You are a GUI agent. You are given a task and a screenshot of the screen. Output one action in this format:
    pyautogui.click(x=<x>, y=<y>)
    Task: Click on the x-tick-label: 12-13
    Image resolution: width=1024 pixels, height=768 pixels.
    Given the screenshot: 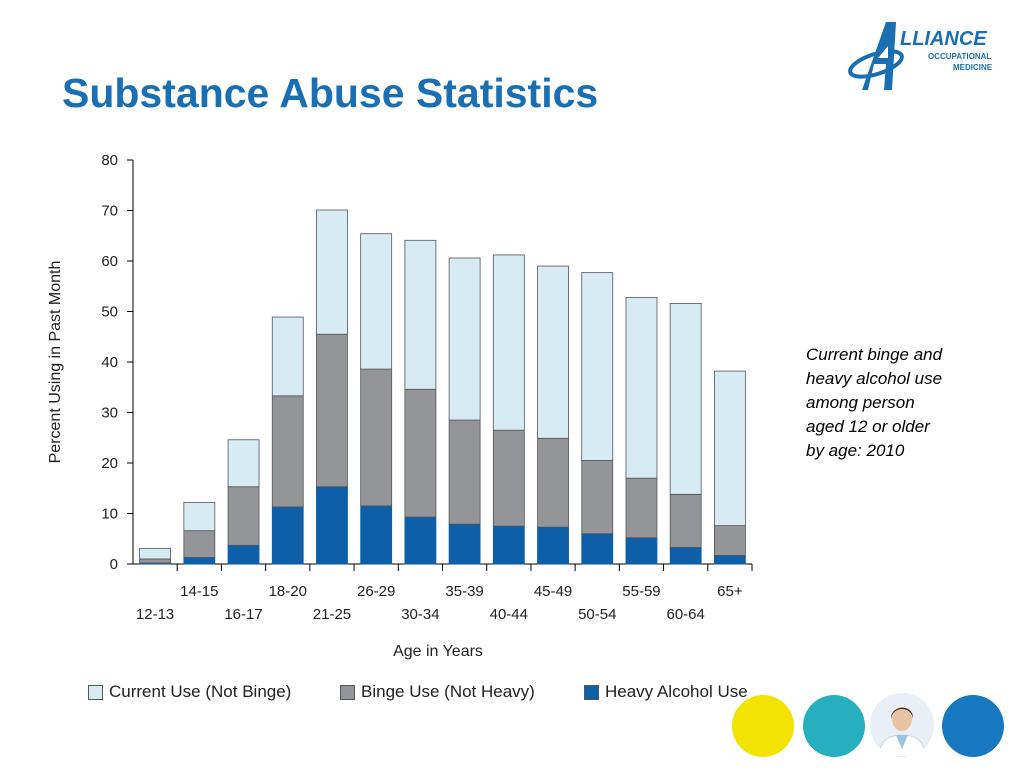 What is the action you would take?
    pyautogui.click(x=155, y=614)
    